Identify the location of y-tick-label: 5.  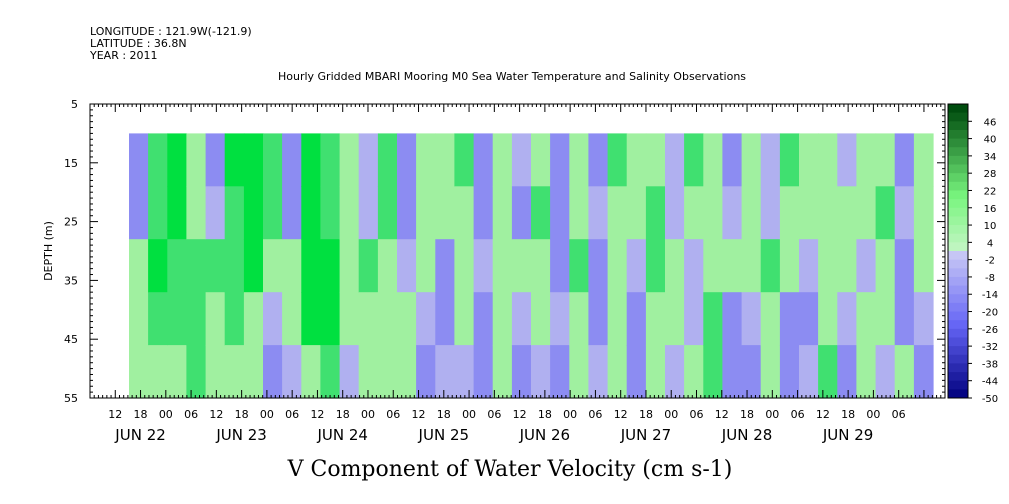
(74, 104).